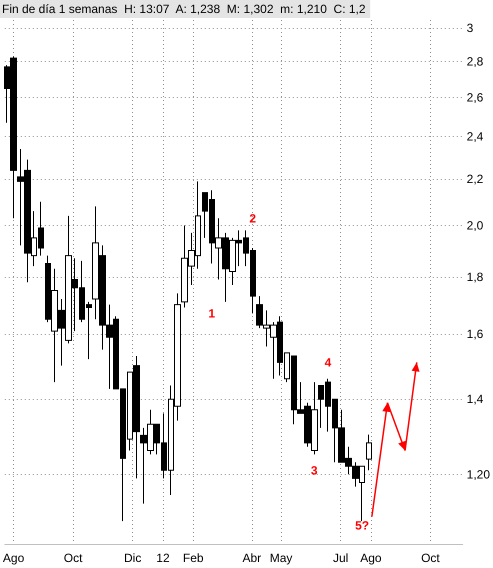 The width and height of the screenshot is (493, 568). What do you see at coordinates (252, 558) in the screenshot?
I see `x-tick-label: Abr` at bounding box center [252, 558].